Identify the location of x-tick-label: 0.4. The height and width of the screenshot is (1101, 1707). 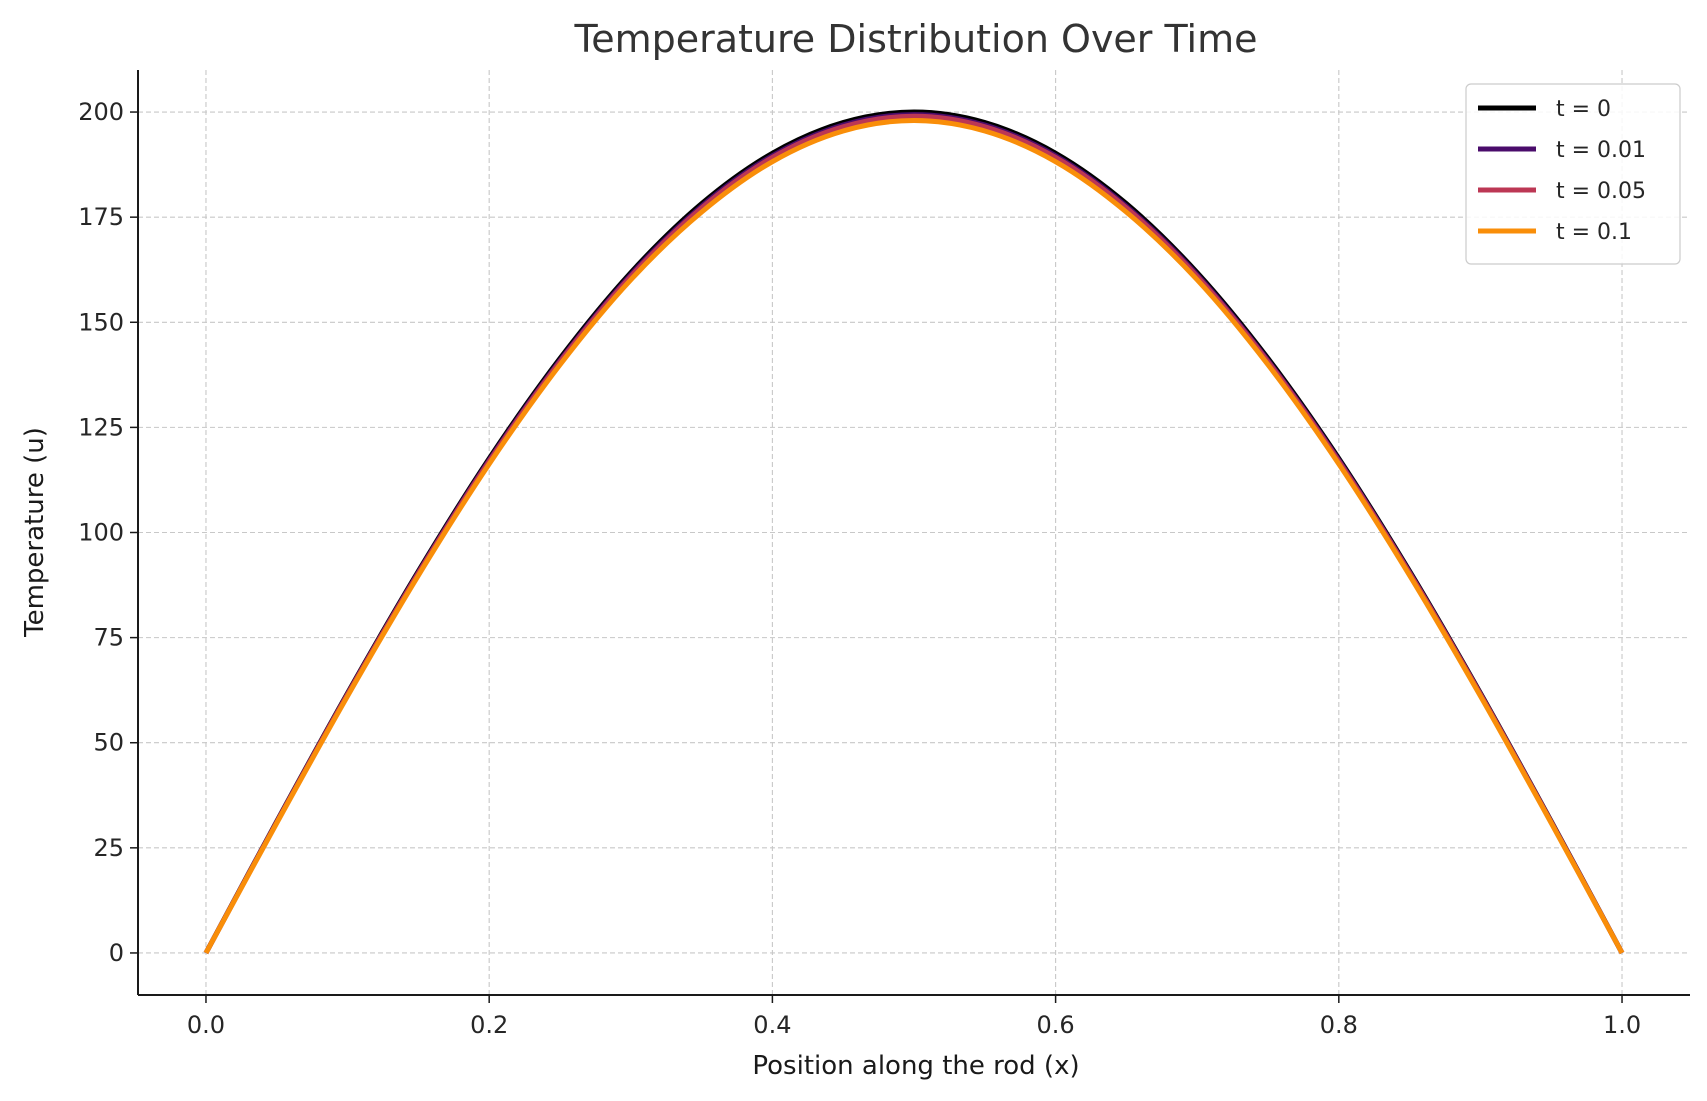
(772, 1025).